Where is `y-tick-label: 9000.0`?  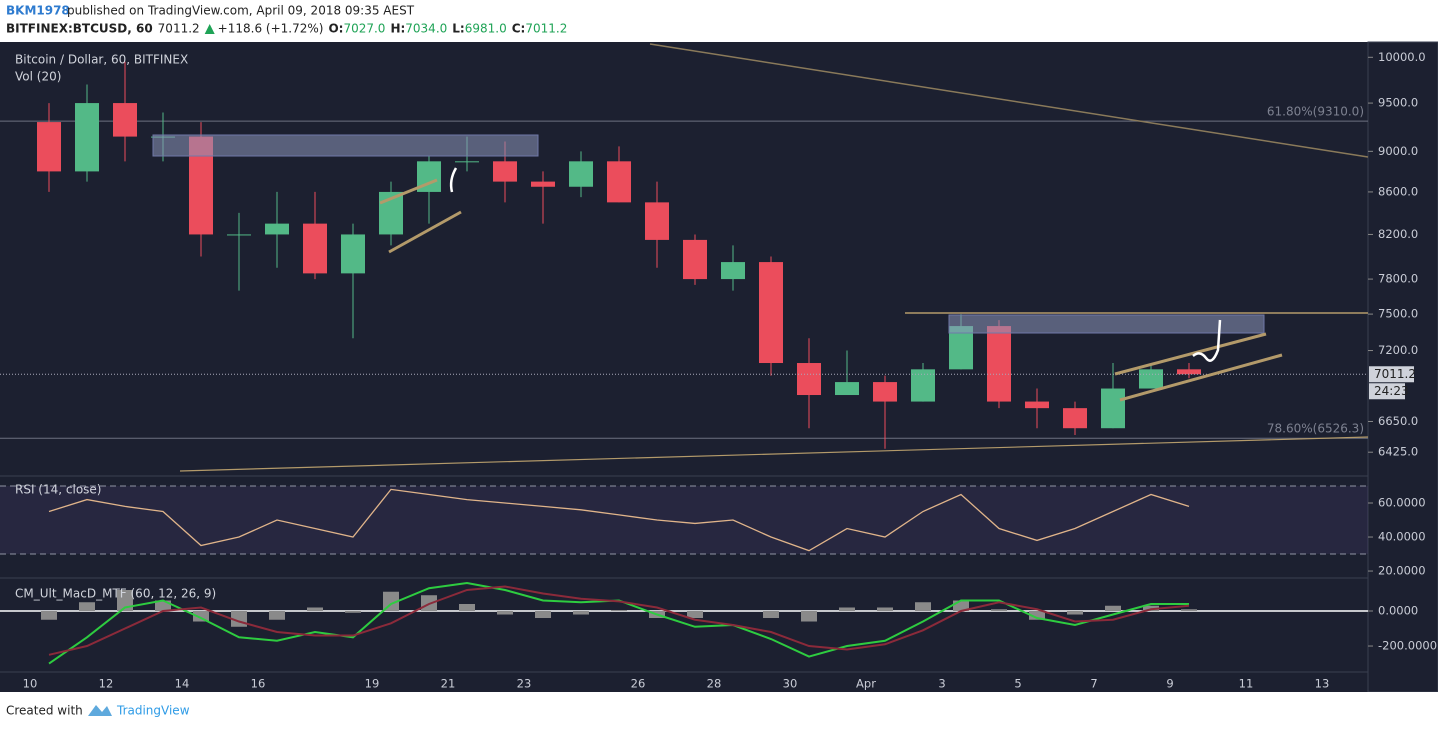 y-tick-label: 9000.0 is located at coordinates (1398, 151).